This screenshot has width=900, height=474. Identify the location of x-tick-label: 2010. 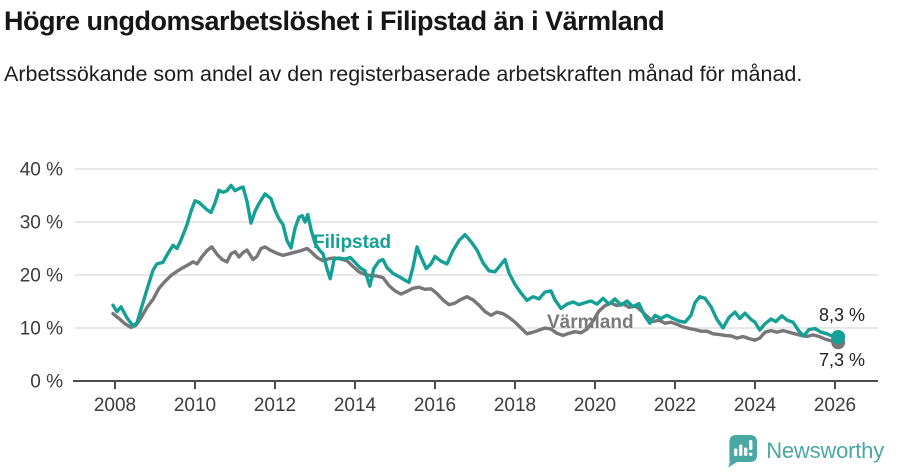
(195, 405).